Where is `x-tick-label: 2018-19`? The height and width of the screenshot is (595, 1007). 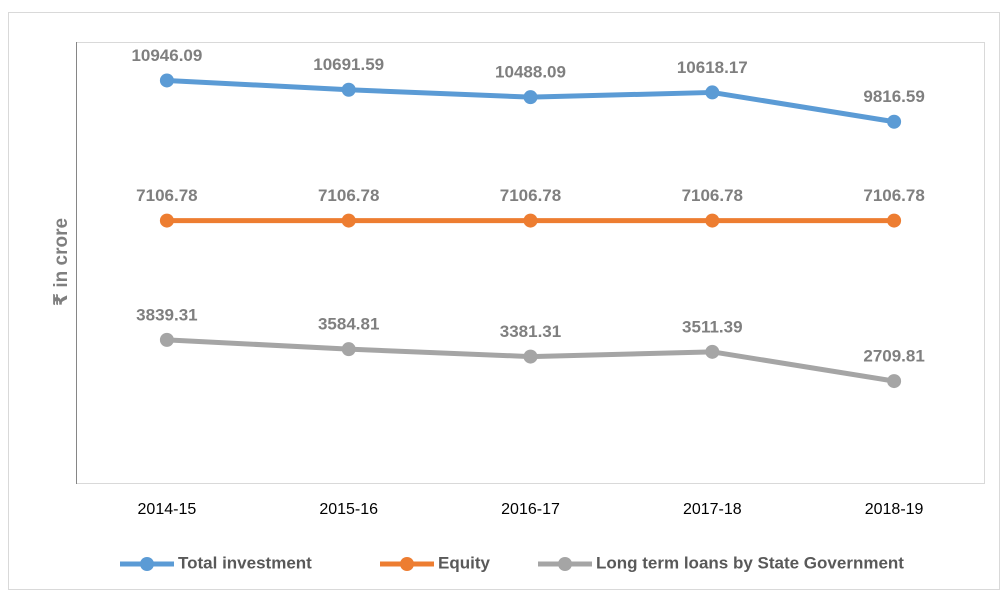 x-tick-label: 2018-19 is located at coordinates (894, 509).